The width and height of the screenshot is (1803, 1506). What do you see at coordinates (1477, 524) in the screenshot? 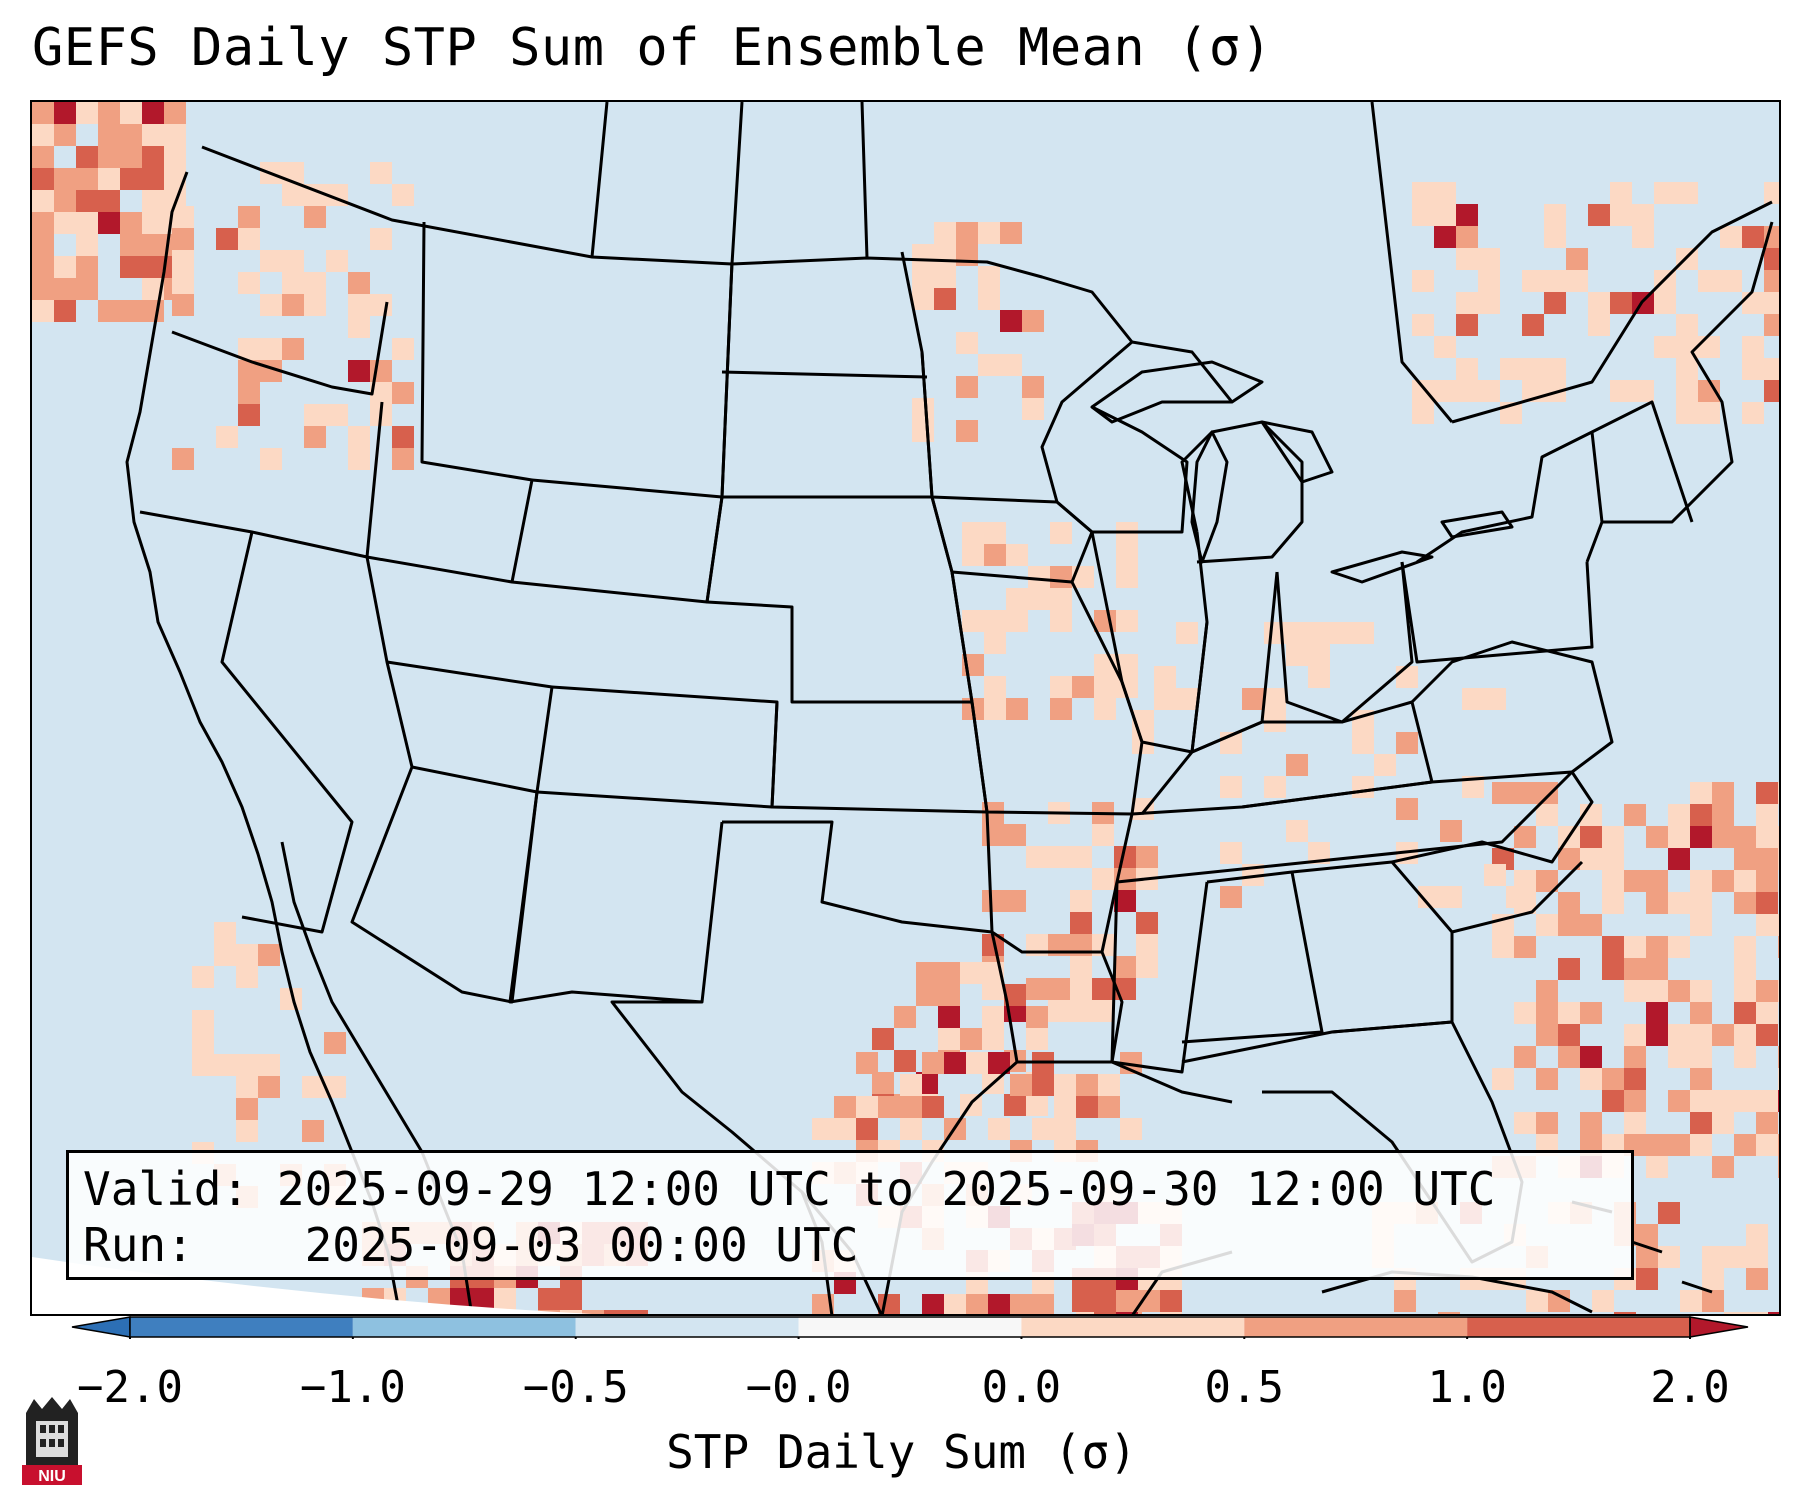
I see `lake-ontario` at bounding box center [1477, 524].